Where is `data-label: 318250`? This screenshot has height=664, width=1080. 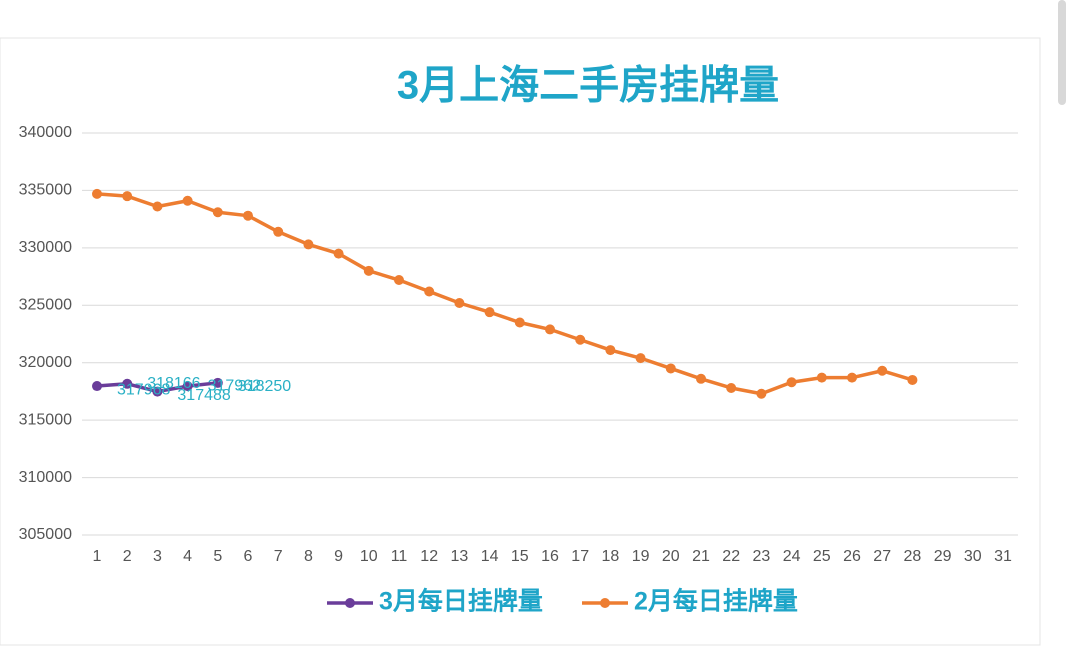
data-label: 318250 is located at coordinates (264, 386).